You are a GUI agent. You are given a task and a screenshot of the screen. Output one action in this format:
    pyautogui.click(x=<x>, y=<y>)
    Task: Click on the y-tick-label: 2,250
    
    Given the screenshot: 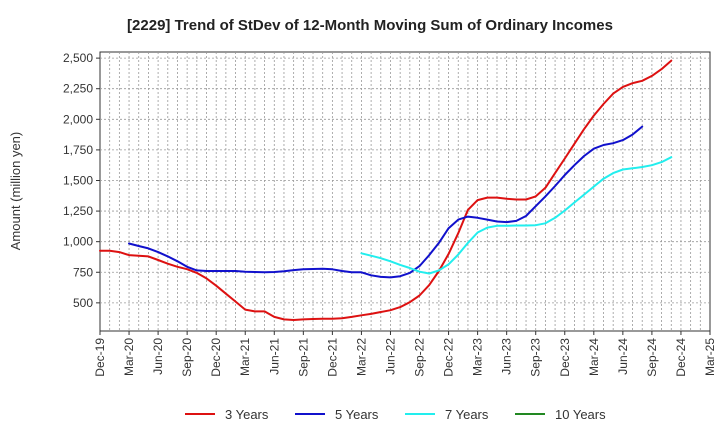 What is the action you would take?
    pyautogui.click(x=78, y=89)
    